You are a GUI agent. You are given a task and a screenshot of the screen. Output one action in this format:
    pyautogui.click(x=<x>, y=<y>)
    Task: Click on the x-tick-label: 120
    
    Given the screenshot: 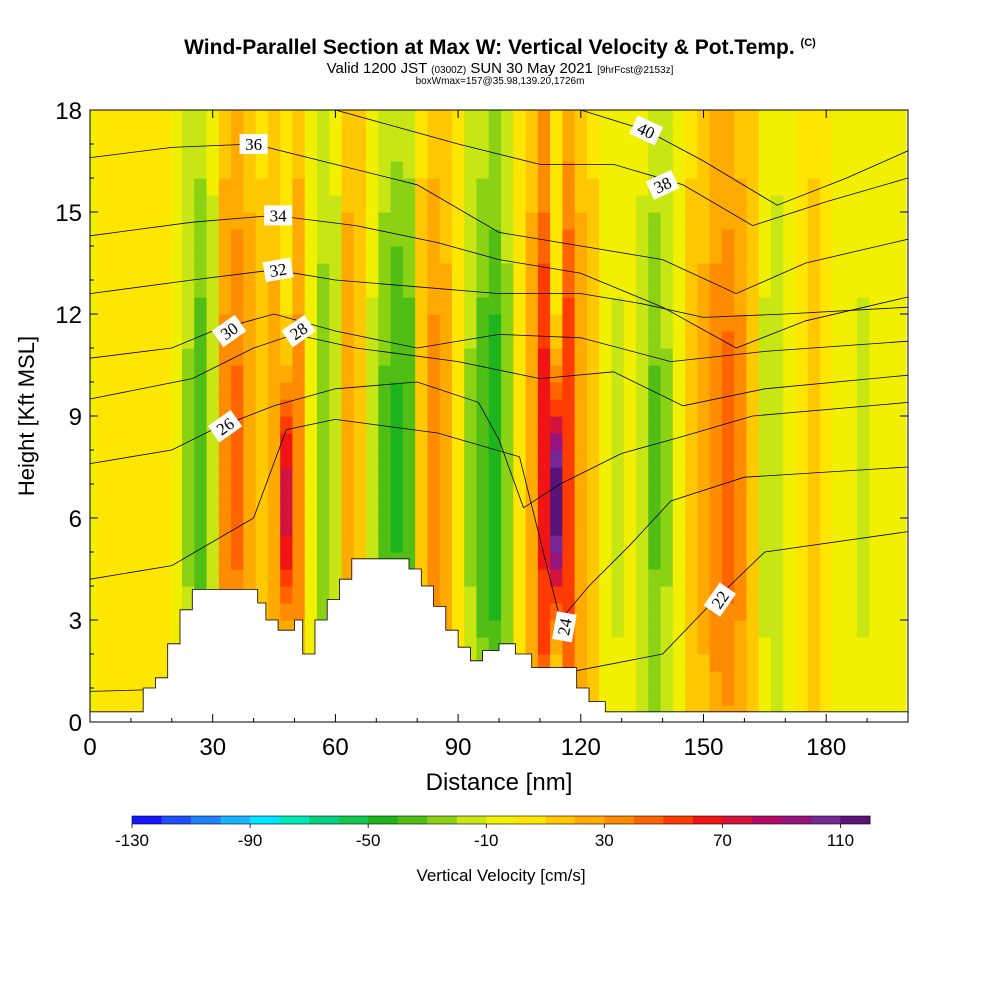 What is the action you would take?
    pyautogui.click(x=581, y=747)
    